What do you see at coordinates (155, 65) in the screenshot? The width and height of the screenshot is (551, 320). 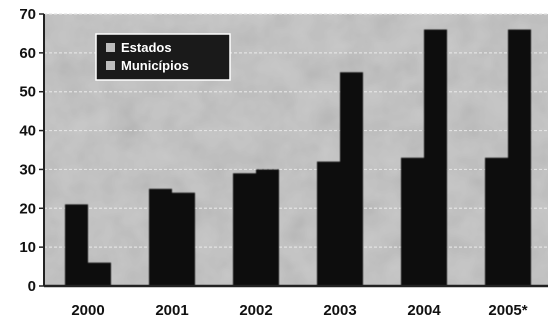 I see `legend-label-municipios: Municípios` at bounding box center [155, 65].